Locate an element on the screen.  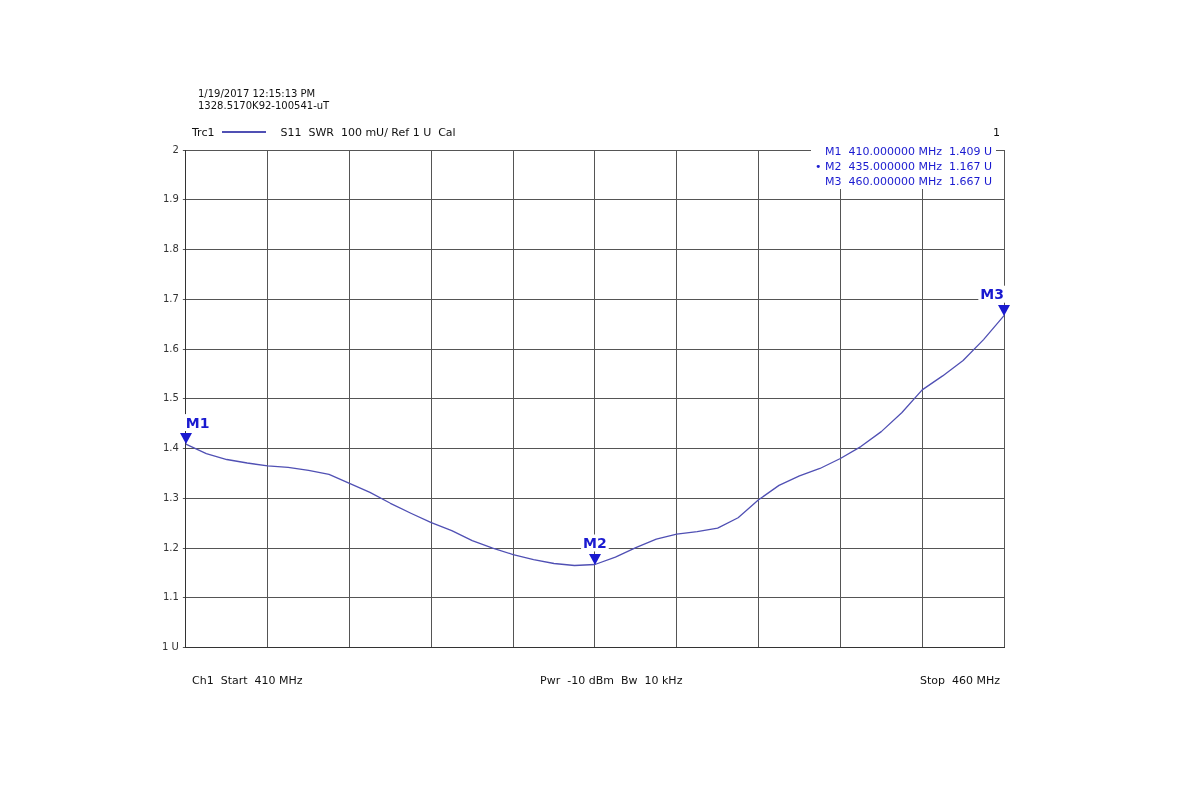
data-label: M3 is located at coordinates (992, 294).